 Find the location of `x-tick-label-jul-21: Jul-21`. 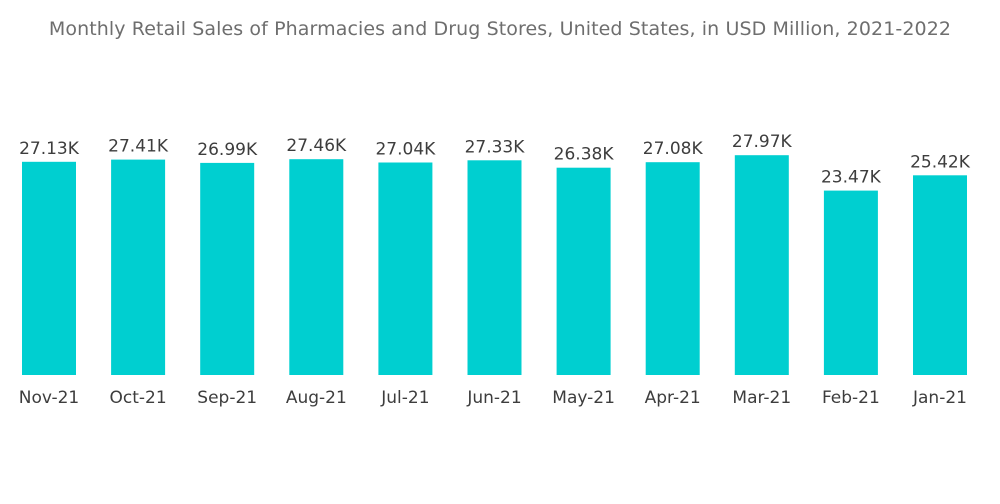

x-tick-label-jul-21: Jul-21 is located at coordinates (404, 398).